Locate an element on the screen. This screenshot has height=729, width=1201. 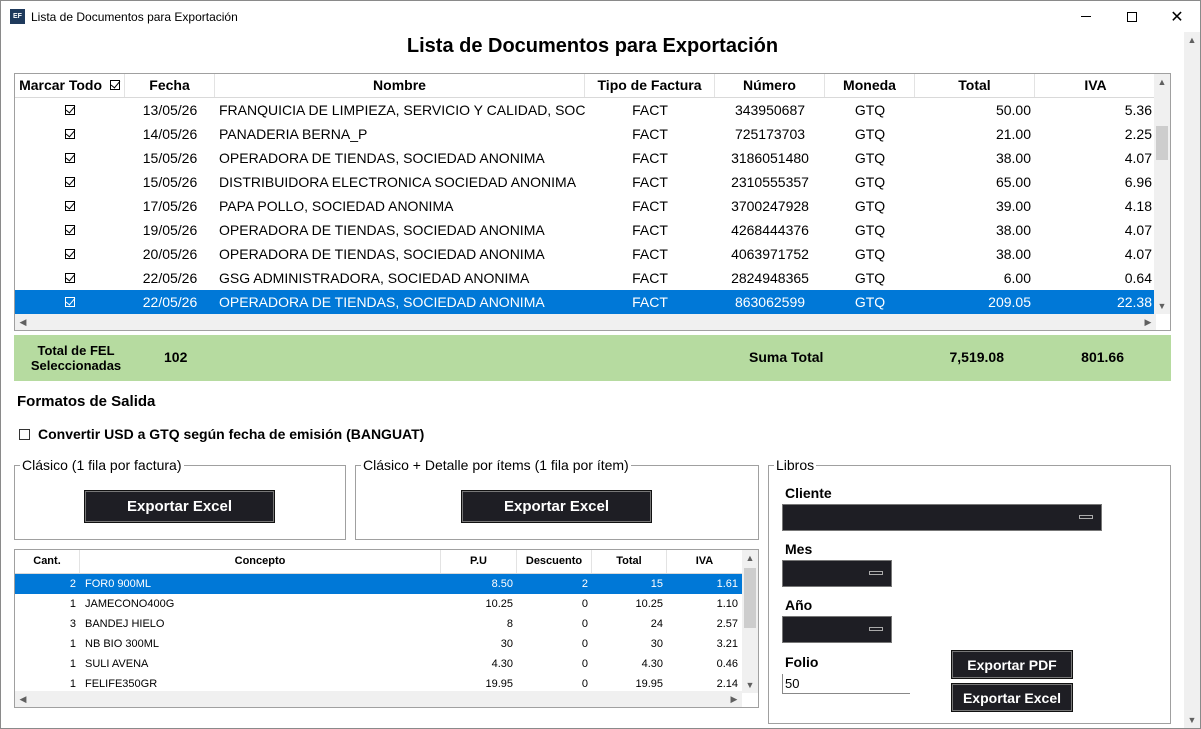
header-tipo-factura: Tipo de Factura is located at coordinates (650, 85).